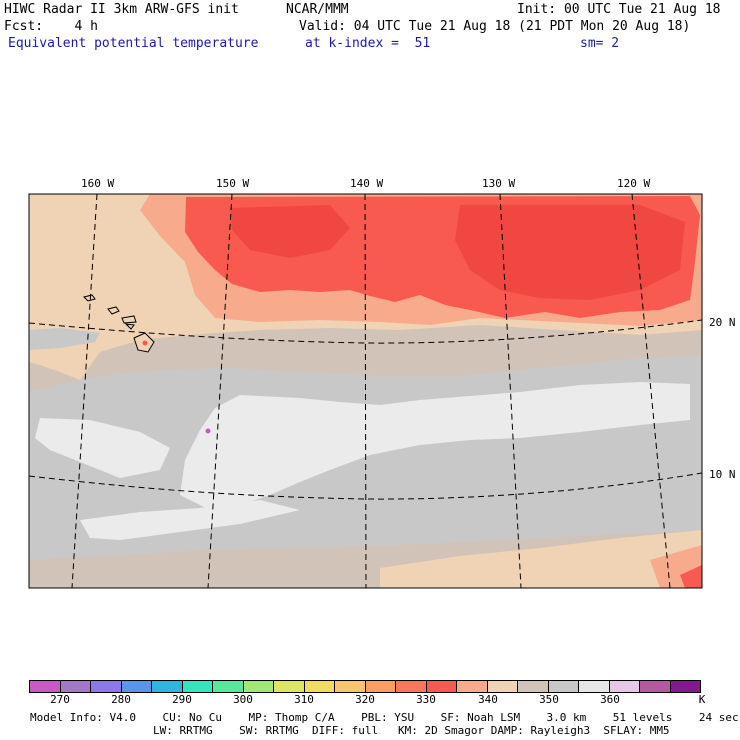 The image size is (740, 740). What do you see at coordinates (64, 339) in the screenshot?
I see `grey-belt-north-finger` at bounding box center [64, 339].